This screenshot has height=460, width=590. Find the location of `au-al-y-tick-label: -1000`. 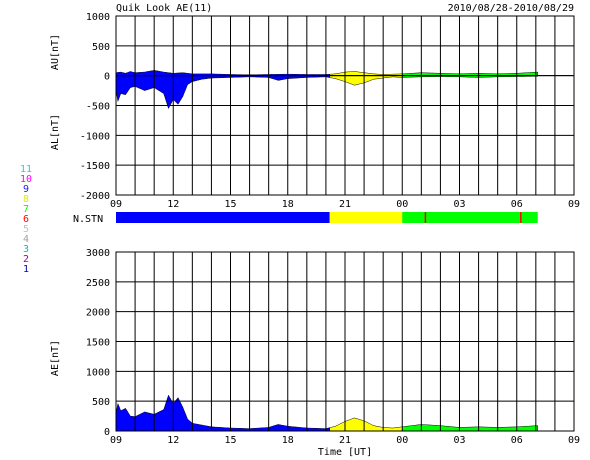

au-al-y-tick-label: -1000 is located at coordinates (95, 136).